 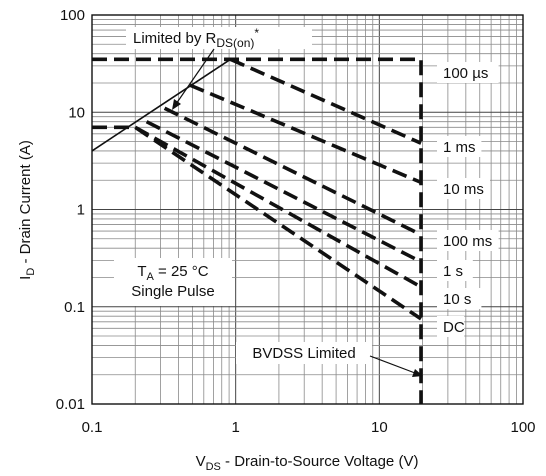 I want to click on bvdss-annotation: BVDSS Limited, so click(x=329, y=359).